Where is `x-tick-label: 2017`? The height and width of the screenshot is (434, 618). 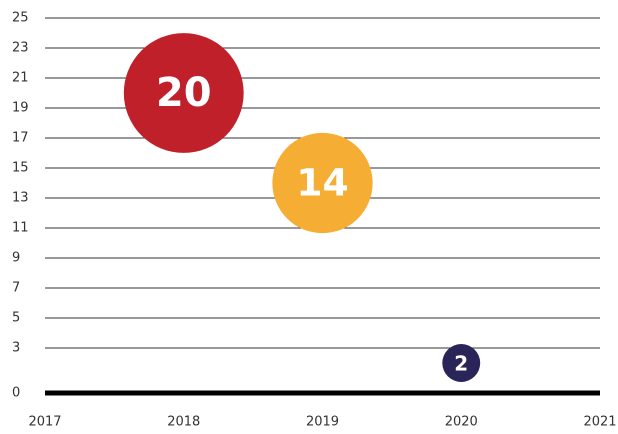
x-tick-label: 2017 is located at coordinates (44, 422).